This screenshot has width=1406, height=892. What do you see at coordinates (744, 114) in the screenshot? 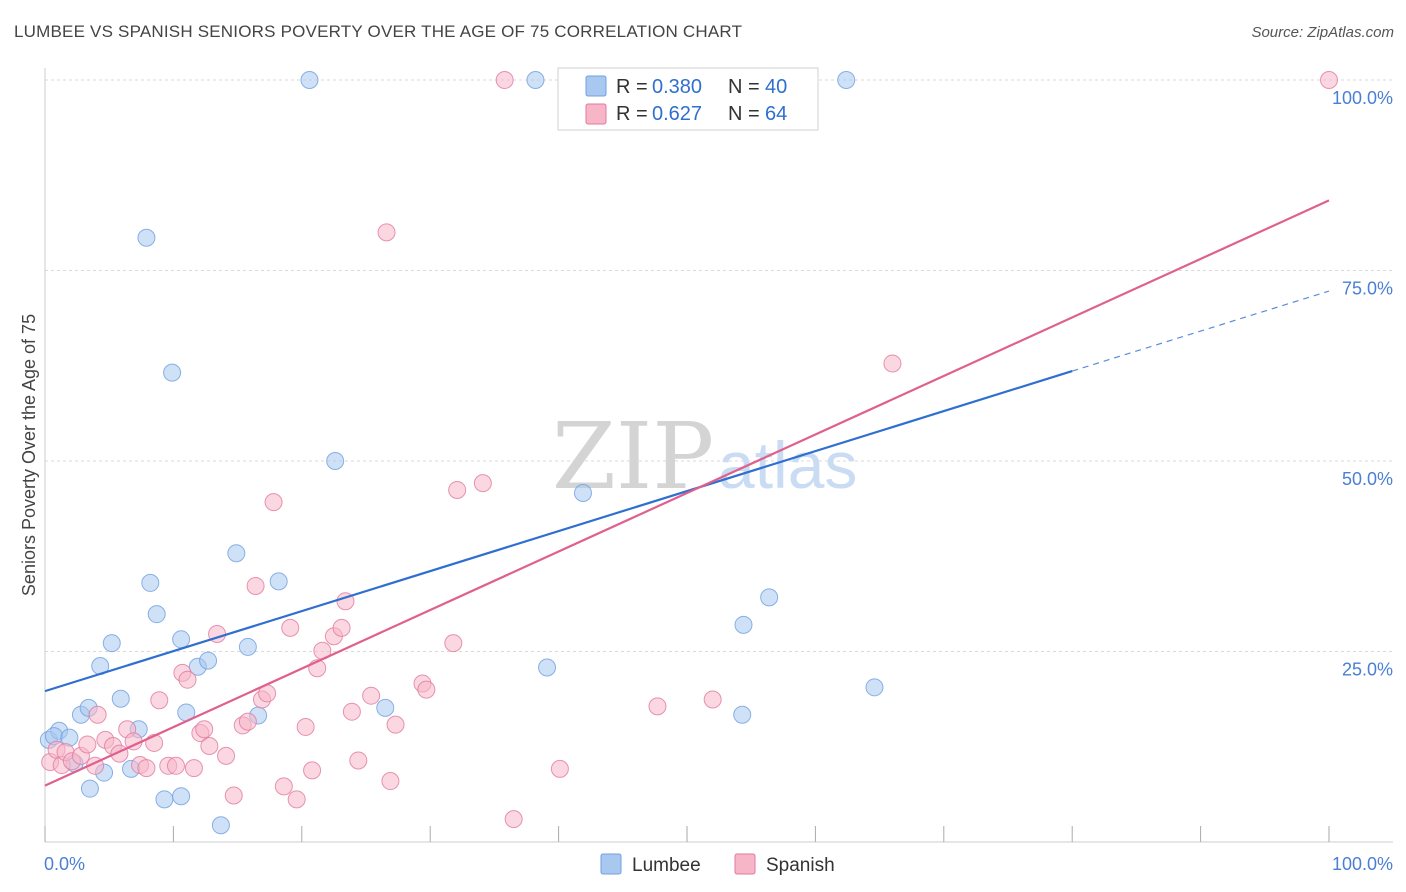
I see `legend-n-label-spanish: N =` at bounding box center [744, 114].